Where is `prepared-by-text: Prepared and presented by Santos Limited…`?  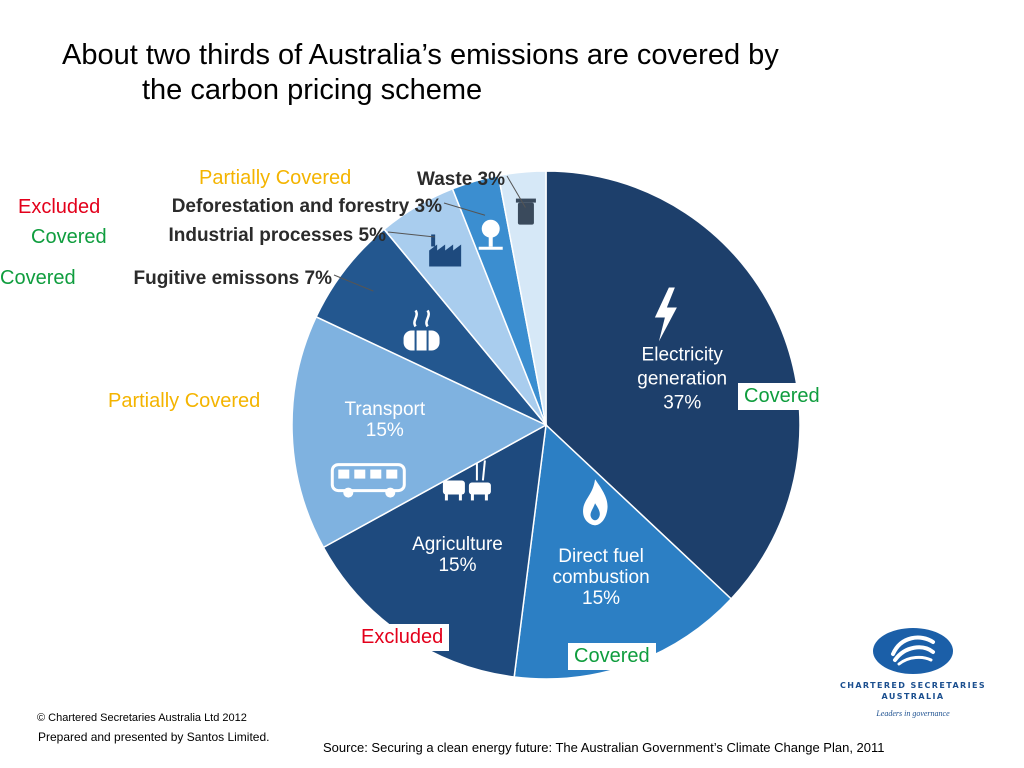 prepared-by-text: Prepared and presented by Santos Limited… is located at coordinates (154, 737).